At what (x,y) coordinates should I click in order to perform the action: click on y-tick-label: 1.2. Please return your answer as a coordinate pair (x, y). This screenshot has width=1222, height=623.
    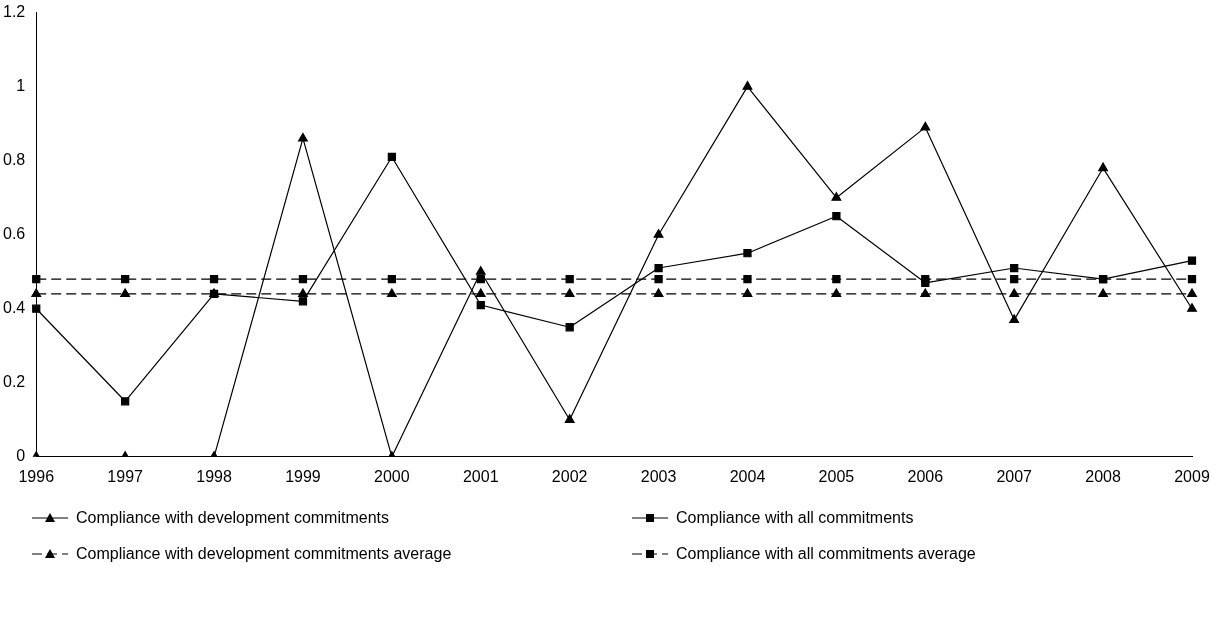
    Looking at the image, I should click on (14, 12).